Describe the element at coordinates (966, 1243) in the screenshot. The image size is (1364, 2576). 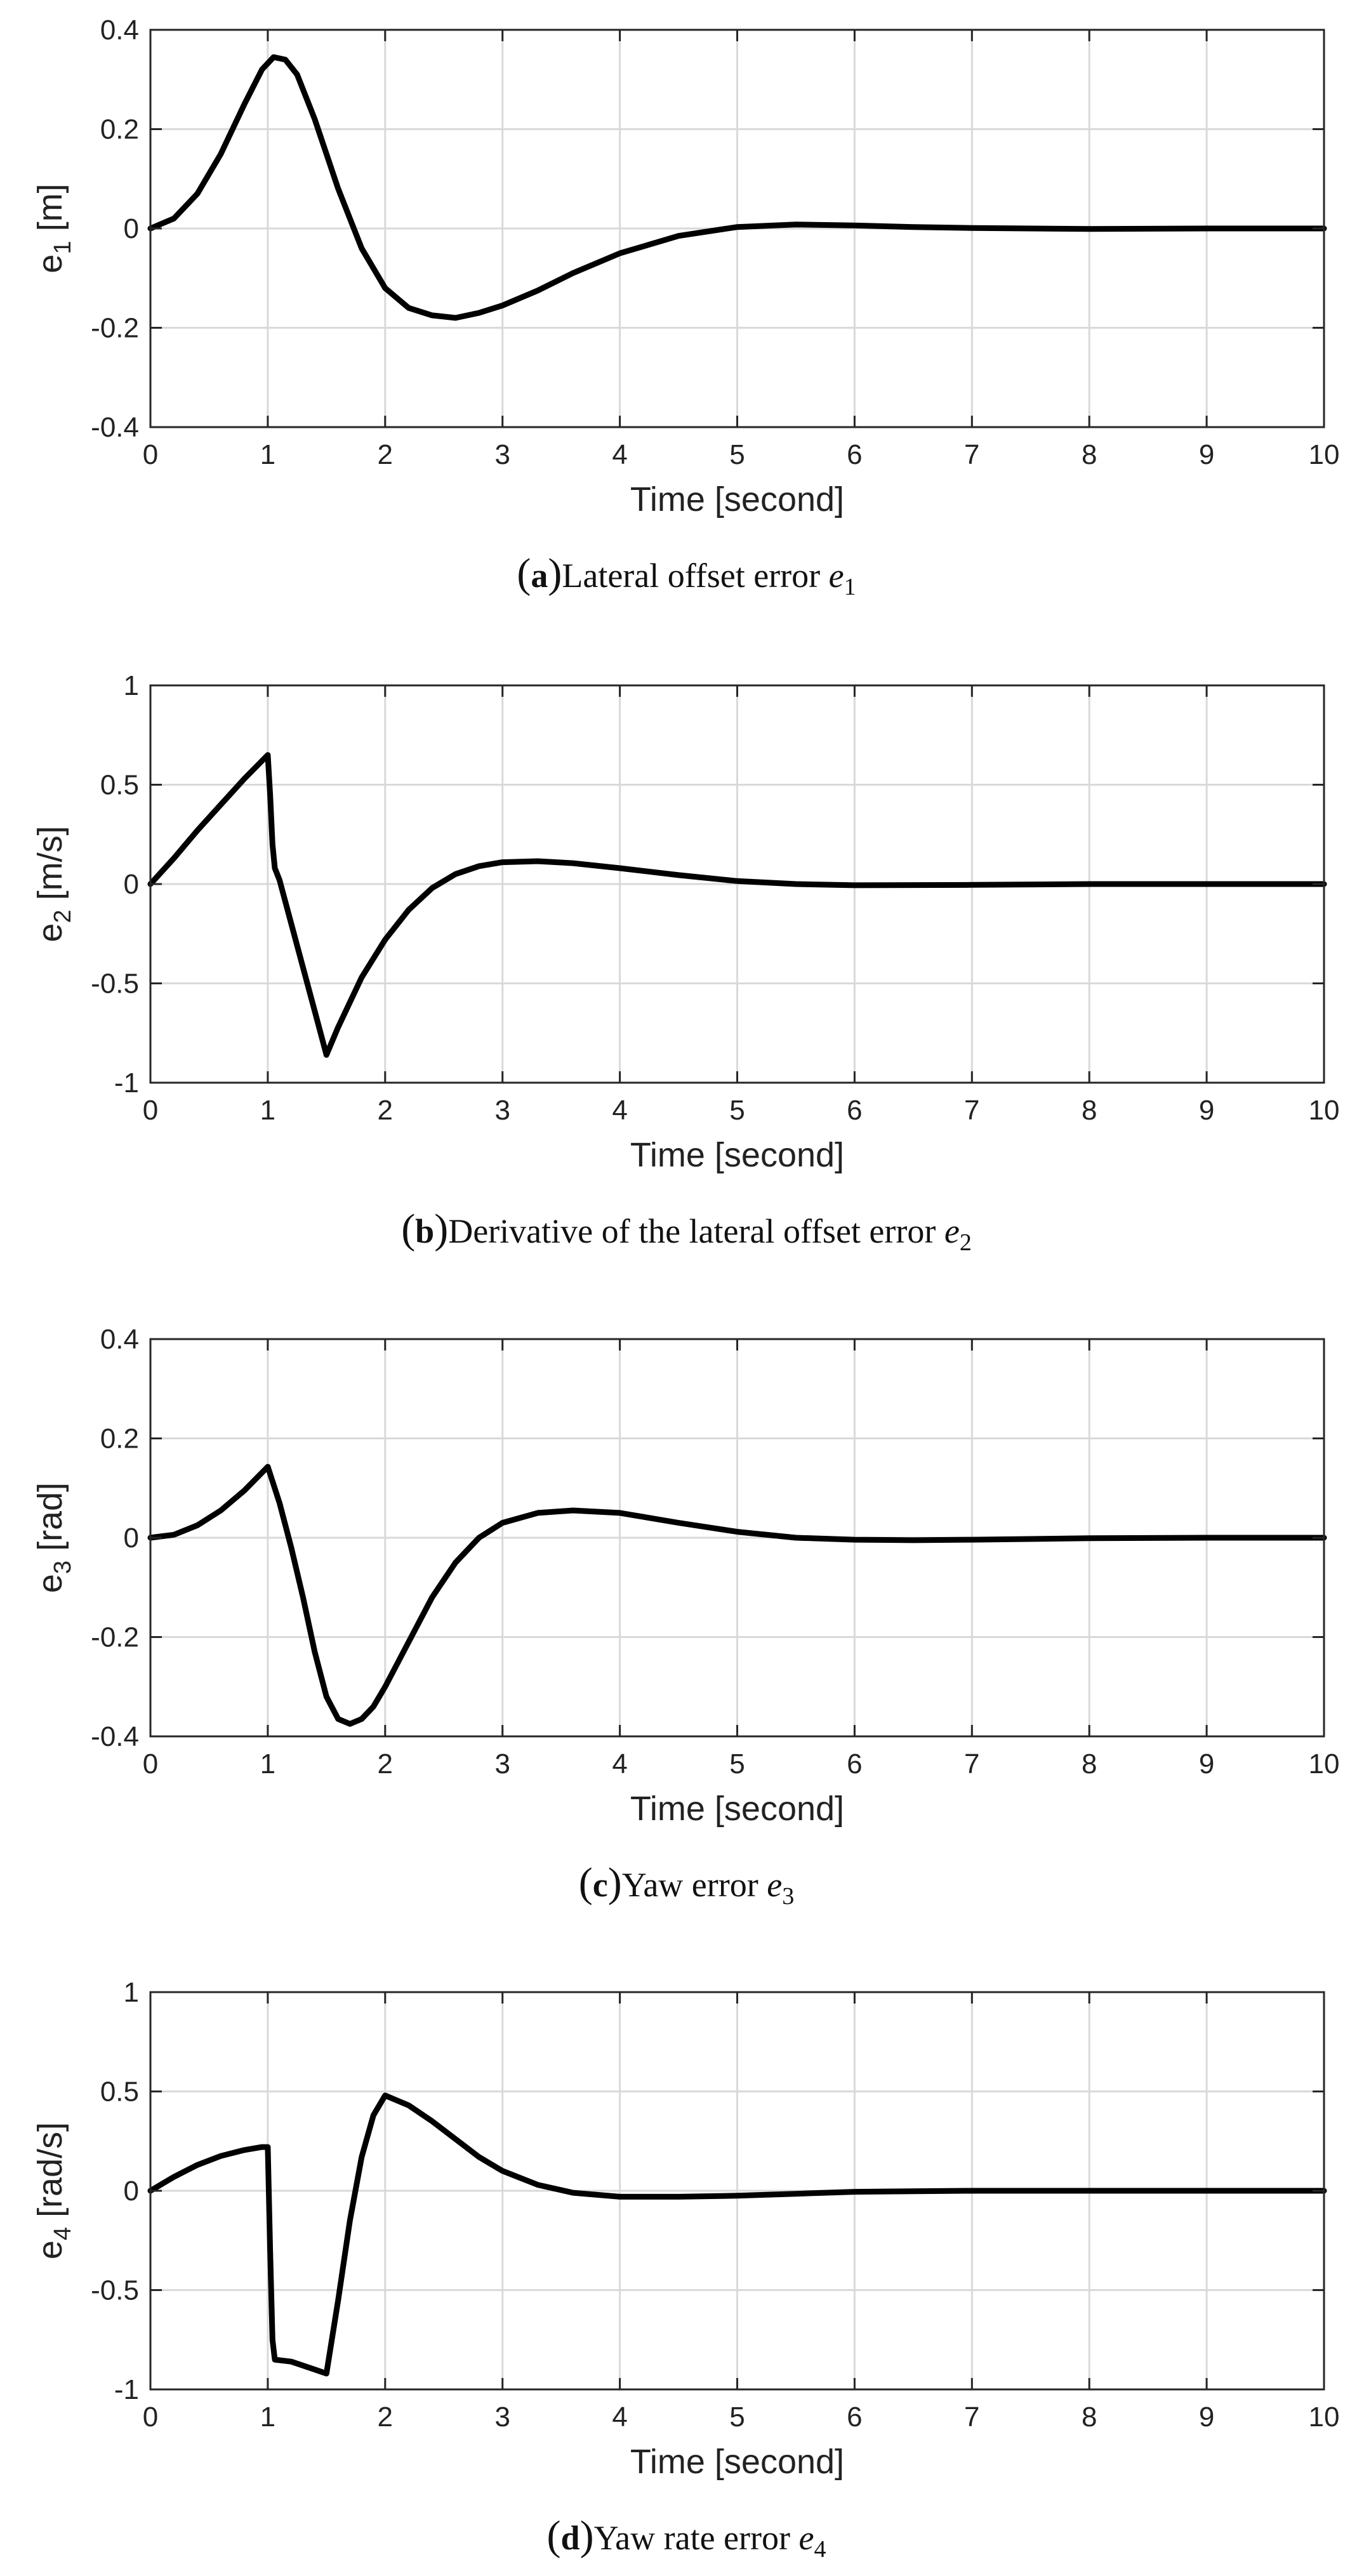
I see `caption-subscript: 2` at that location.